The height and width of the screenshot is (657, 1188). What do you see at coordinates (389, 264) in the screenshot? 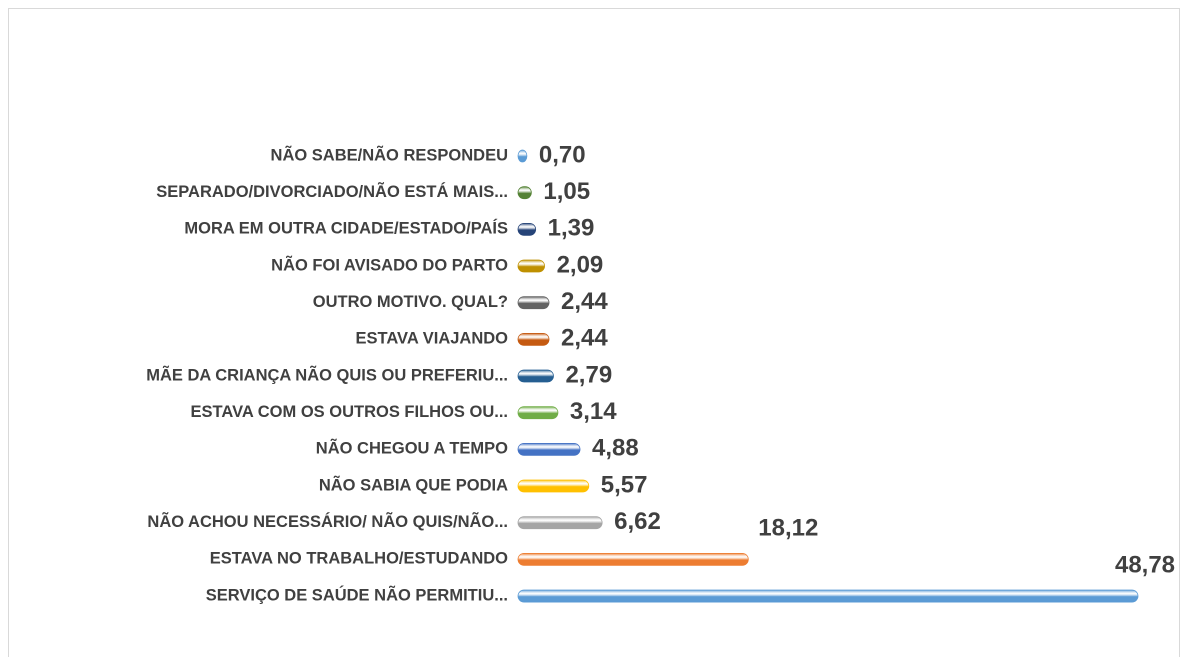
I see `category-label: NÃO FOI AVISADO DO PARTO` at bounding box center [389, 264].